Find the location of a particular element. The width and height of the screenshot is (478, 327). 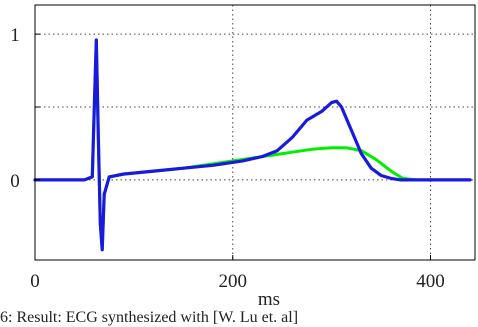

x-tick-label-0: 0 is located at coordinates (35, 281).